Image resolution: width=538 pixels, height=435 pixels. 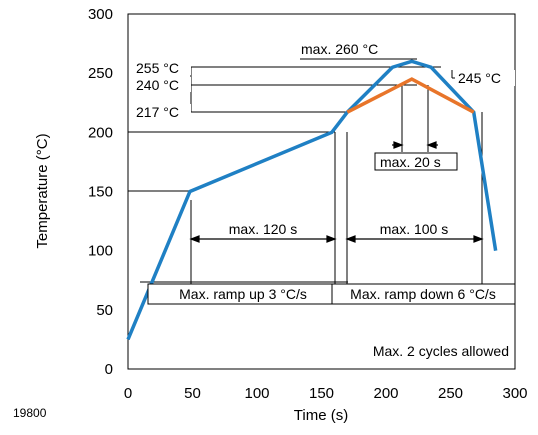 I want to click on x-tick-label: 100, so click(x=256, y=393).